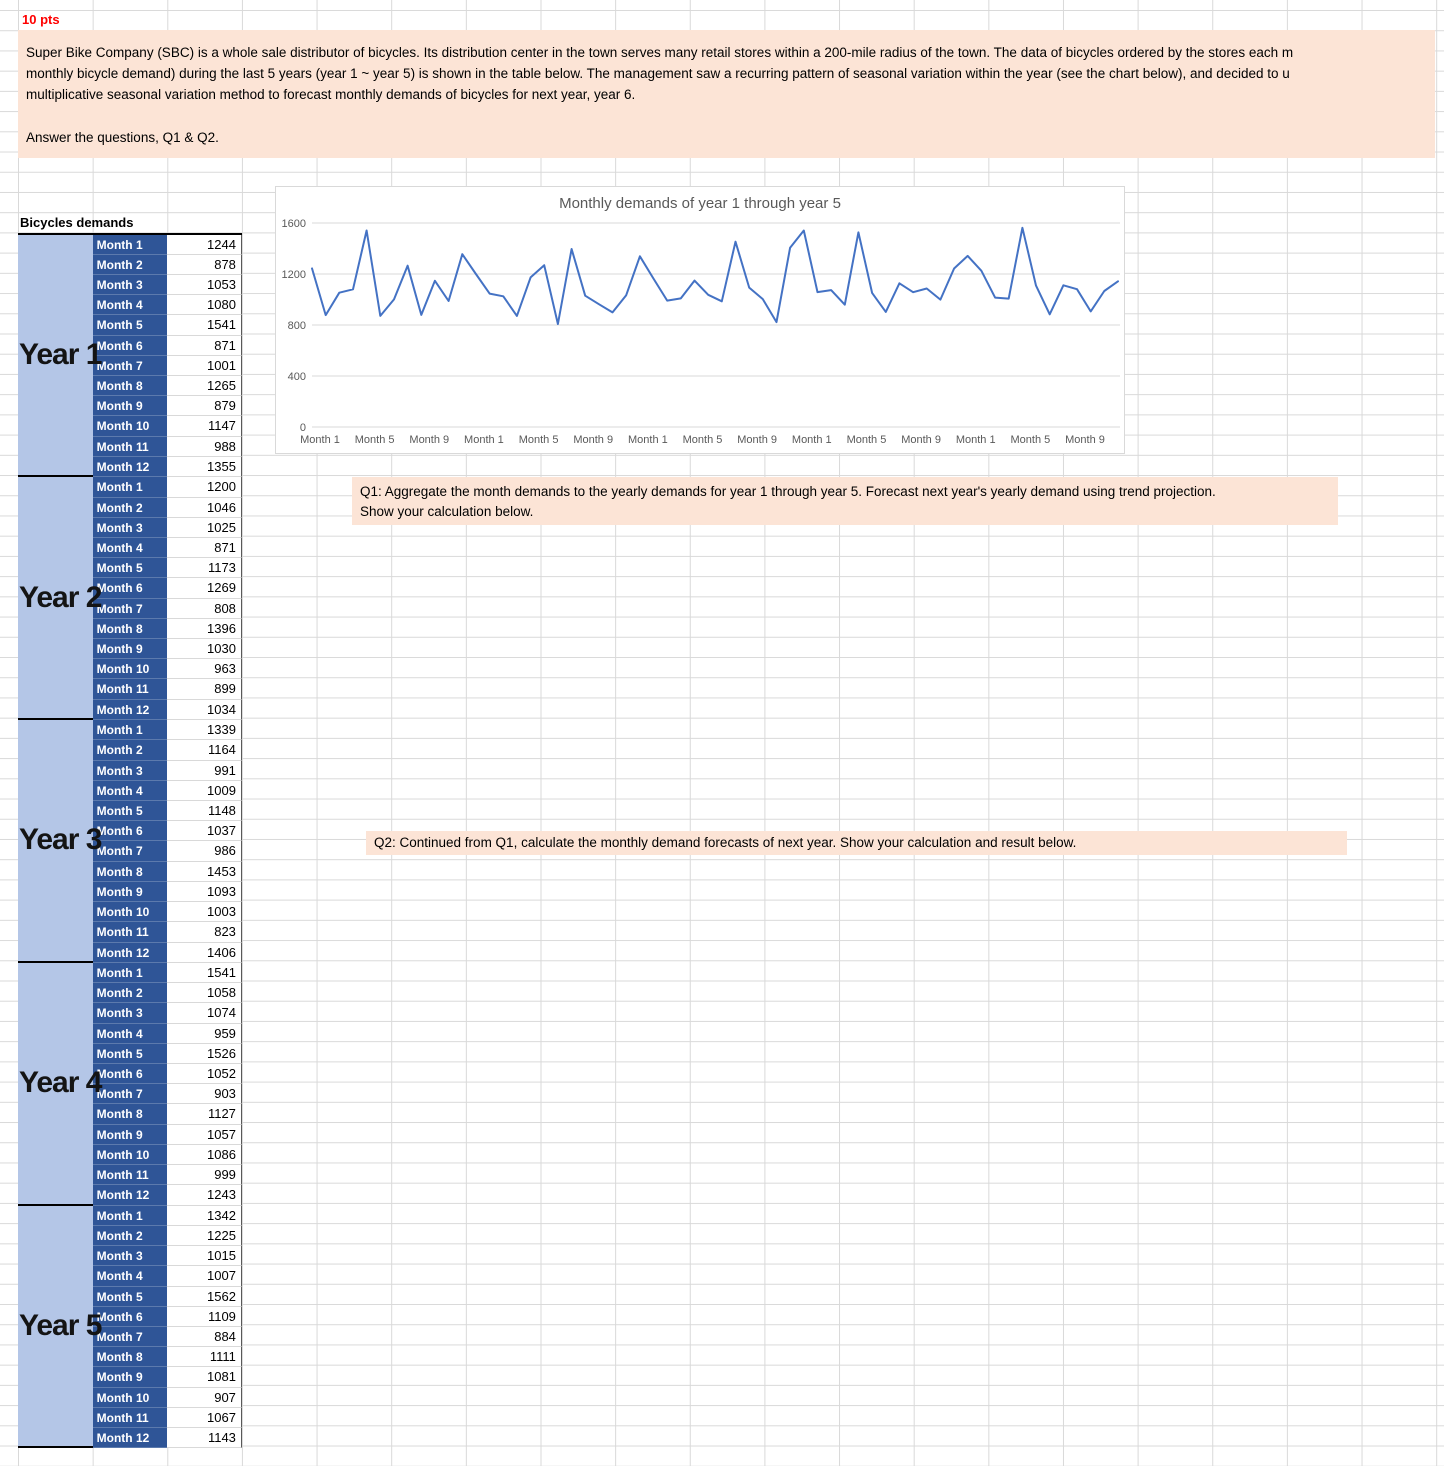  I want to click on value-cell: 959, so click(204, 1033).